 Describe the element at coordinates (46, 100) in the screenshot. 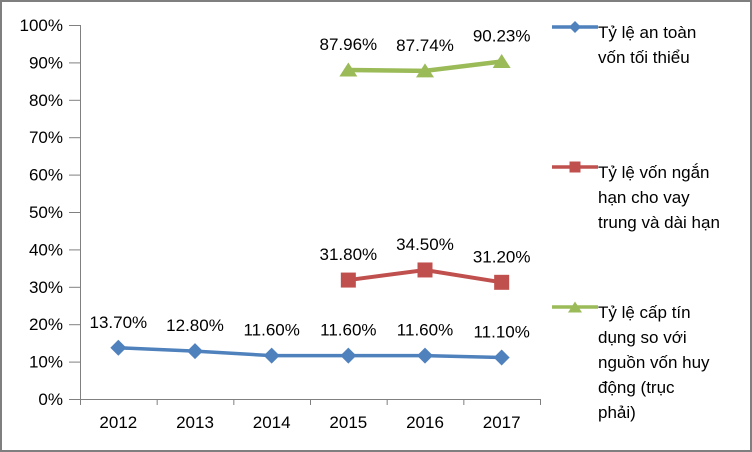

I see `y-axis-tick-label: 80%` at that location.